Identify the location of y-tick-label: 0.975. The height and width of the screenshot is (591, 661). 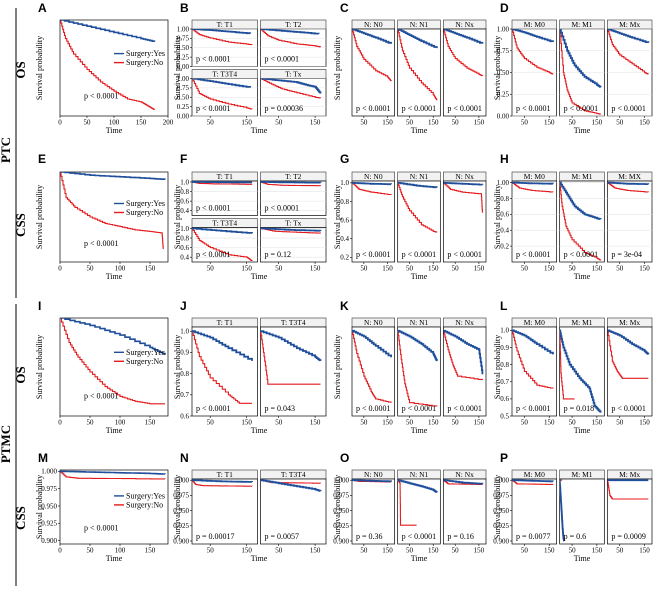
(49, 489).